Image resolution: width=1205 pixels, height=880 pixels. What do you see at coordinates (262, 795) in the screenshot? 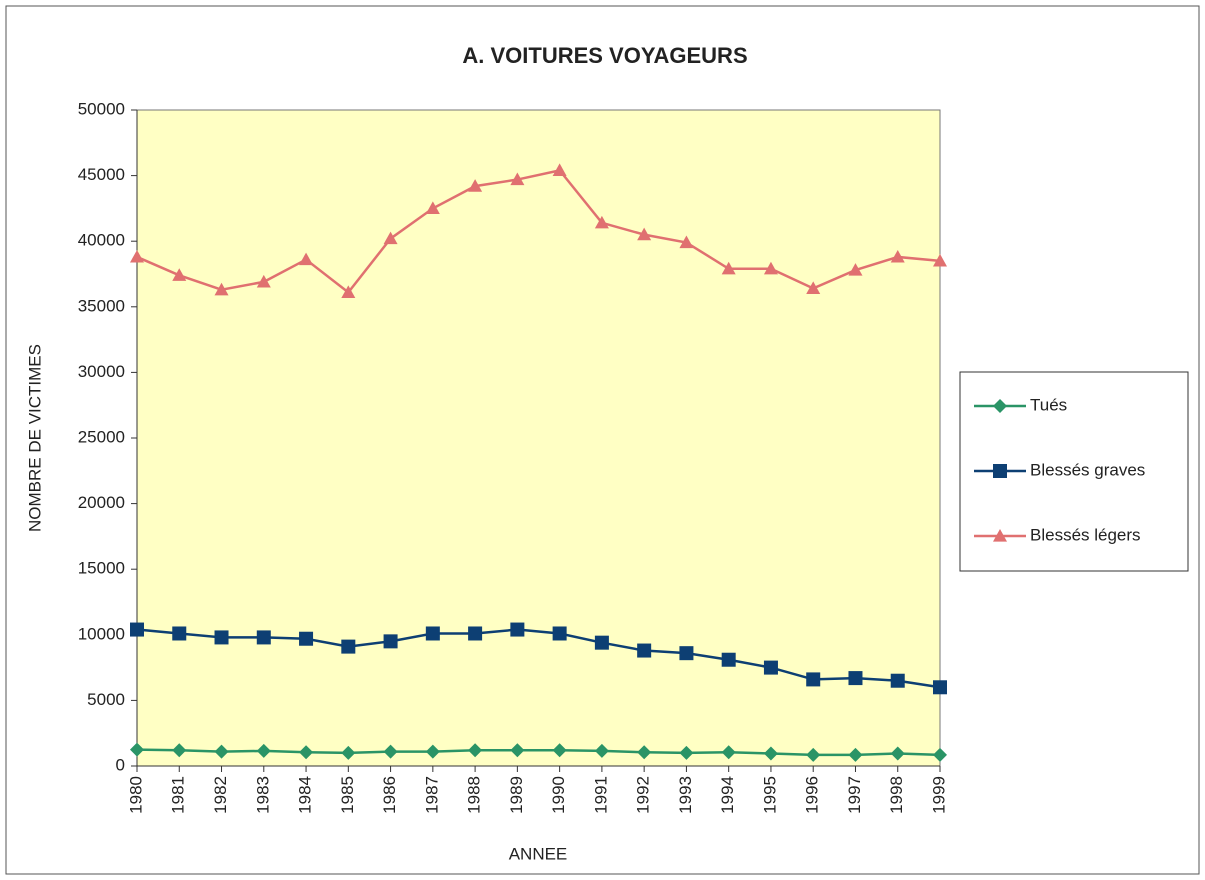
I see `x-tick-label: 1983` at bounding box center [262, 795].